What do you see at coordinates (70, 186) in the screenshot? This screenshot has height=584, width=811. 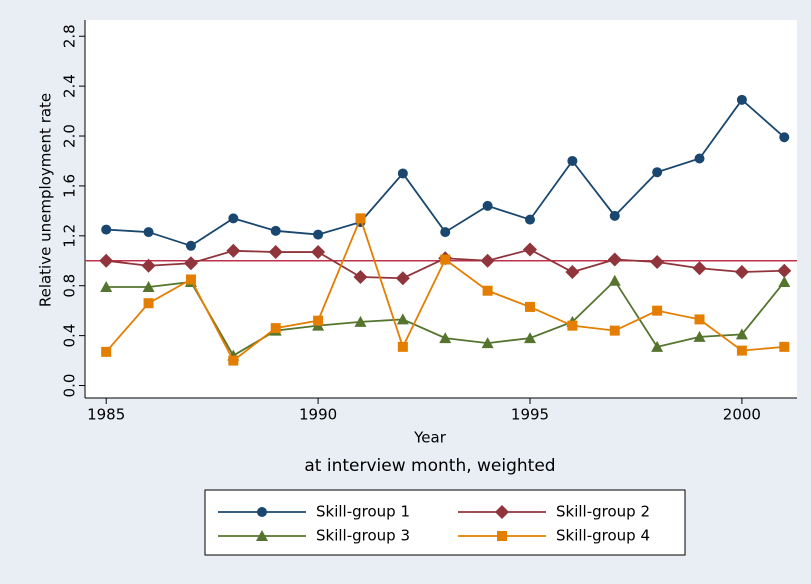 I see `y-tick-label: 1.6` at bounding box center [70, 186].